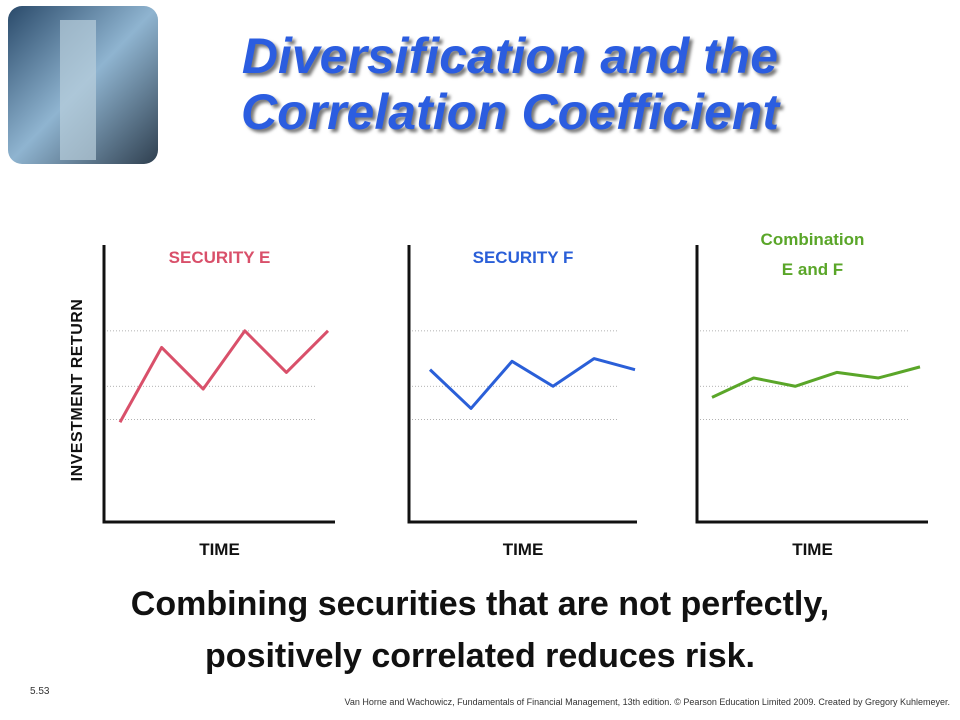  What do you see at coordinates (40, 691) in the screenshot?
I see `slide-number: 5.53` at bounding box center [40, 691].